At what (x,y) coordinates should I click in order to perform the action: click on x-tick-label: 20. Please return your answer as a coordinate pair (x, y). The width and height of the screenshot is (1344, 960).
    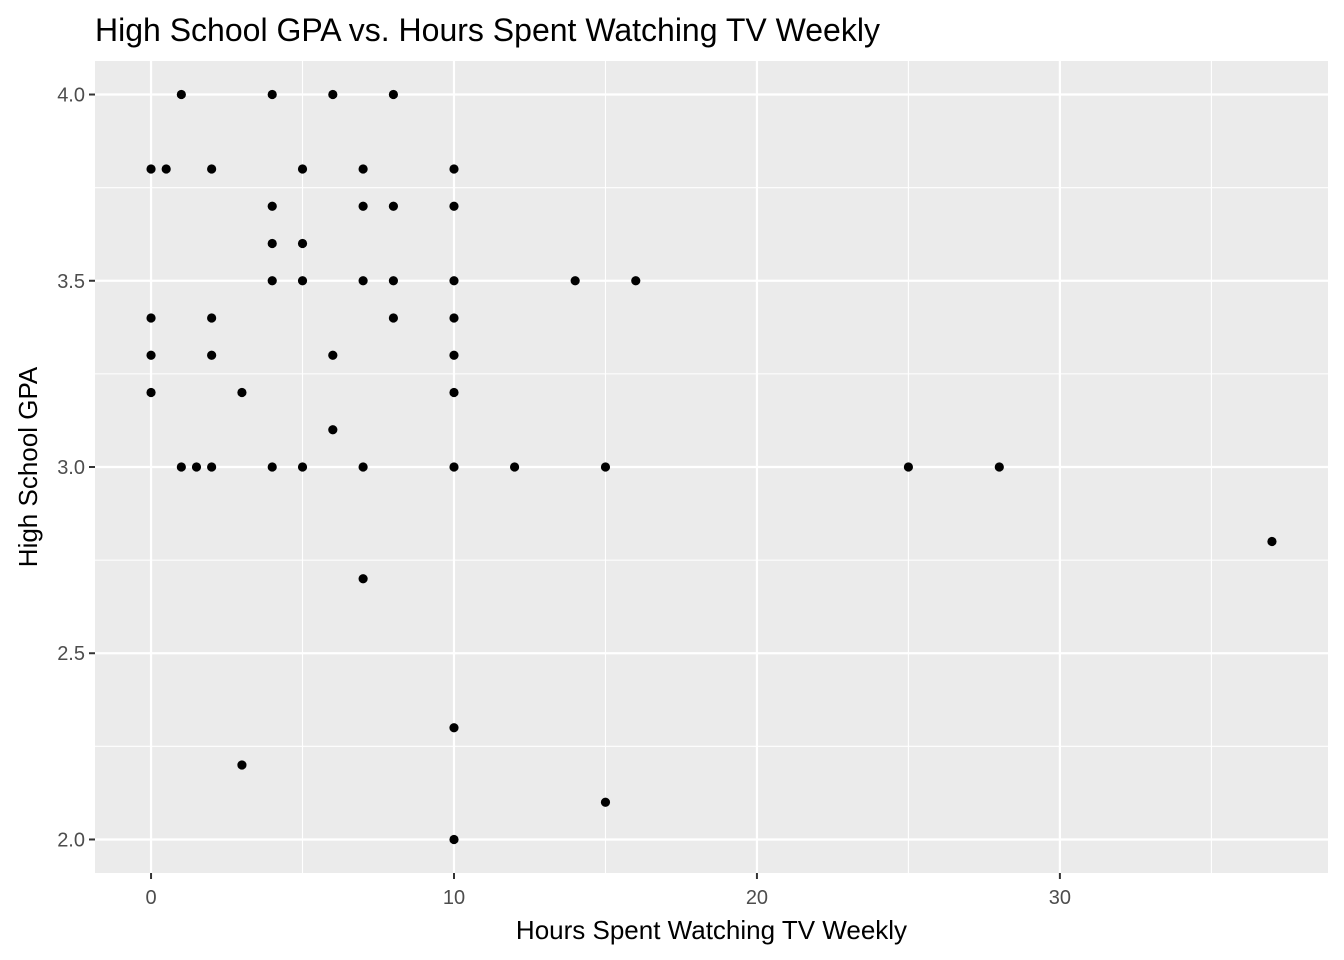
    Looking at the image, I should click on (757, 898).